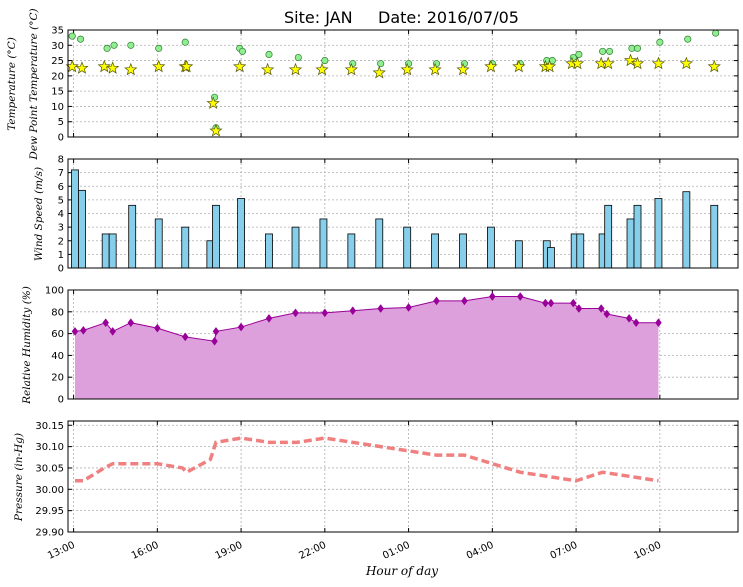  What do you see at coordinates (57, 92) in the screenshot?
I see `y-tick-label: 15` at bounding box center [57, 92].